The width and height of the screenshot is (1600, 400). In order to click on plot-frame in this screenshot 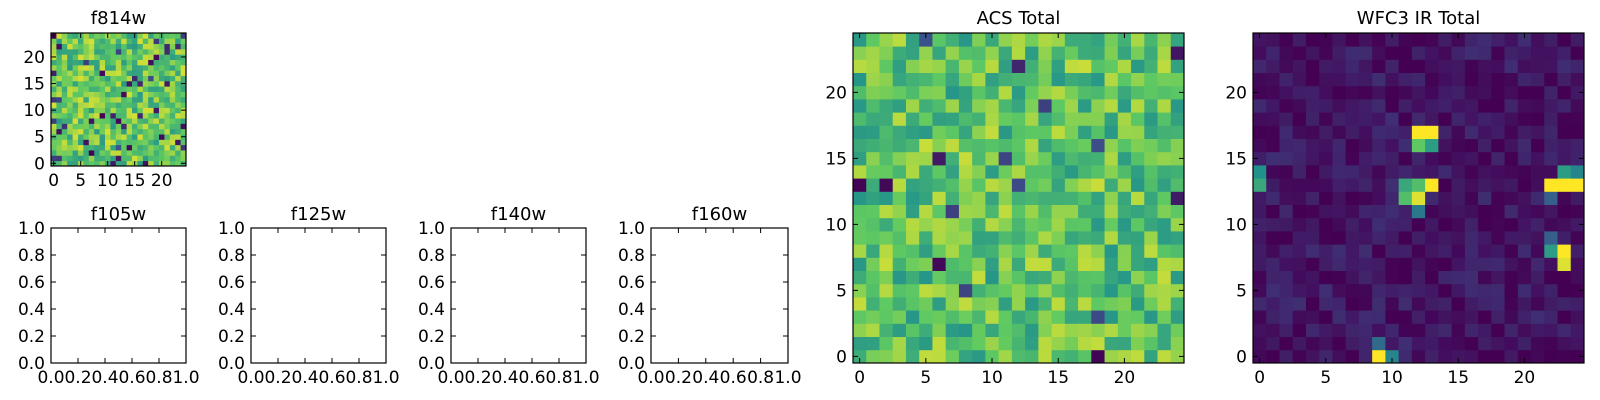, I will do `click(719, 295)`.